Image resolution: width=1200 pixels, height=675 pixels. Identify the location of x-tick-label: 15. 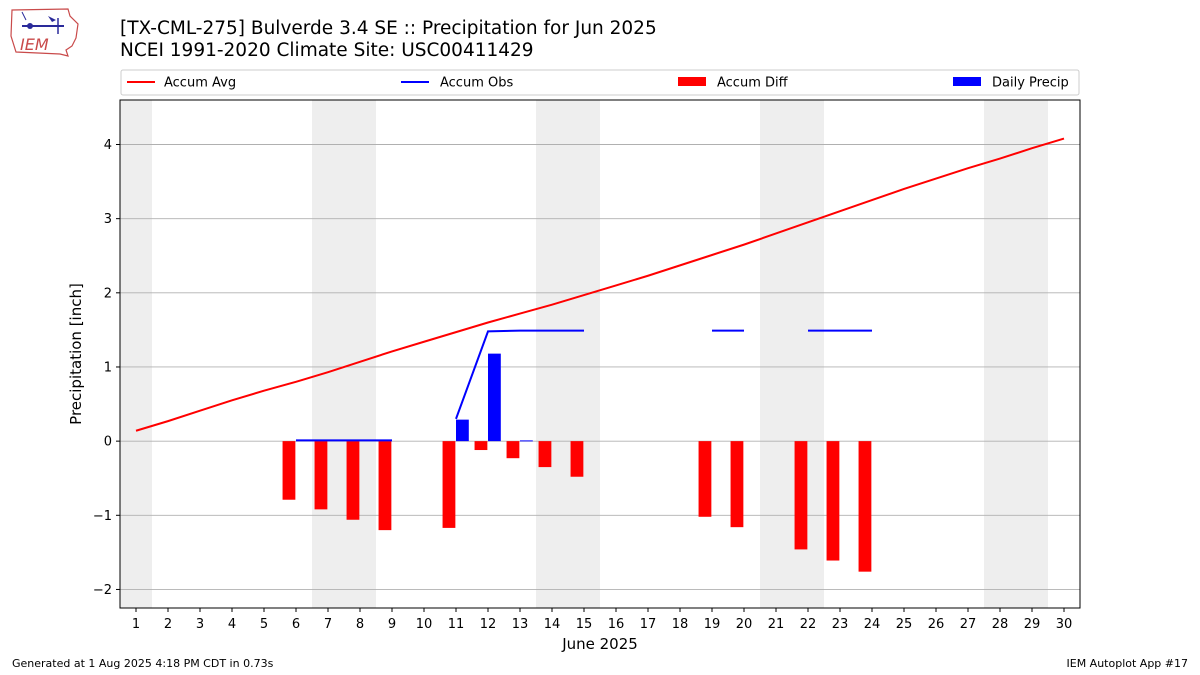
(584, 624).